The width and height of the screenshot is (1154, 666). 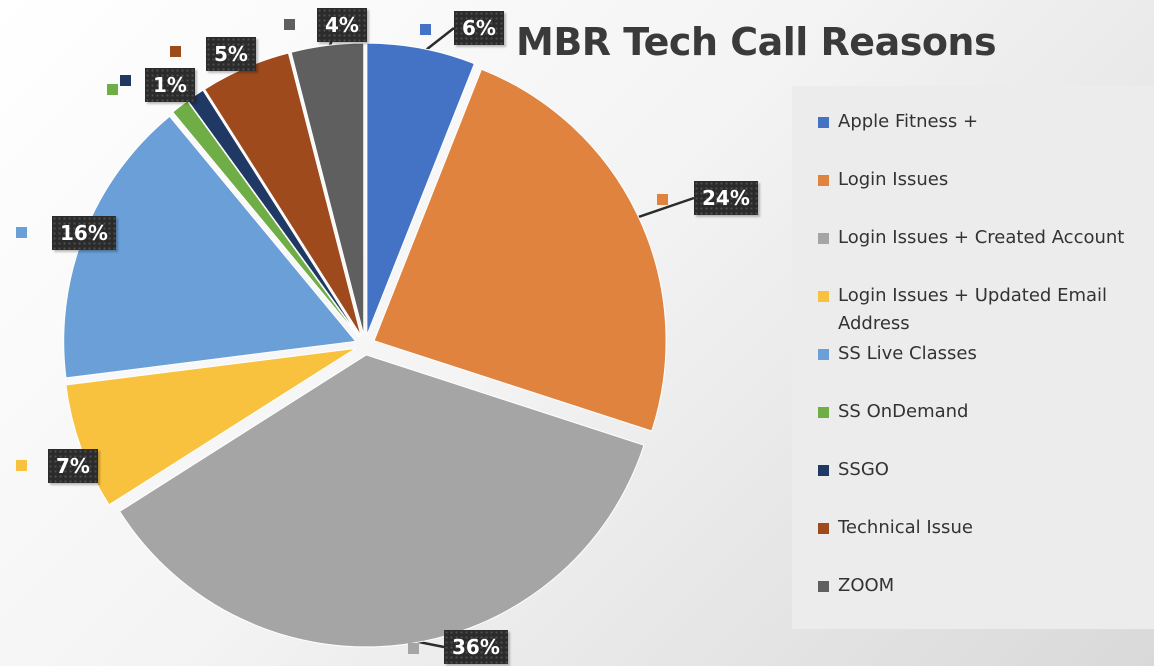 I want to click on label-key-login-issues, so click(x=662, y=199).